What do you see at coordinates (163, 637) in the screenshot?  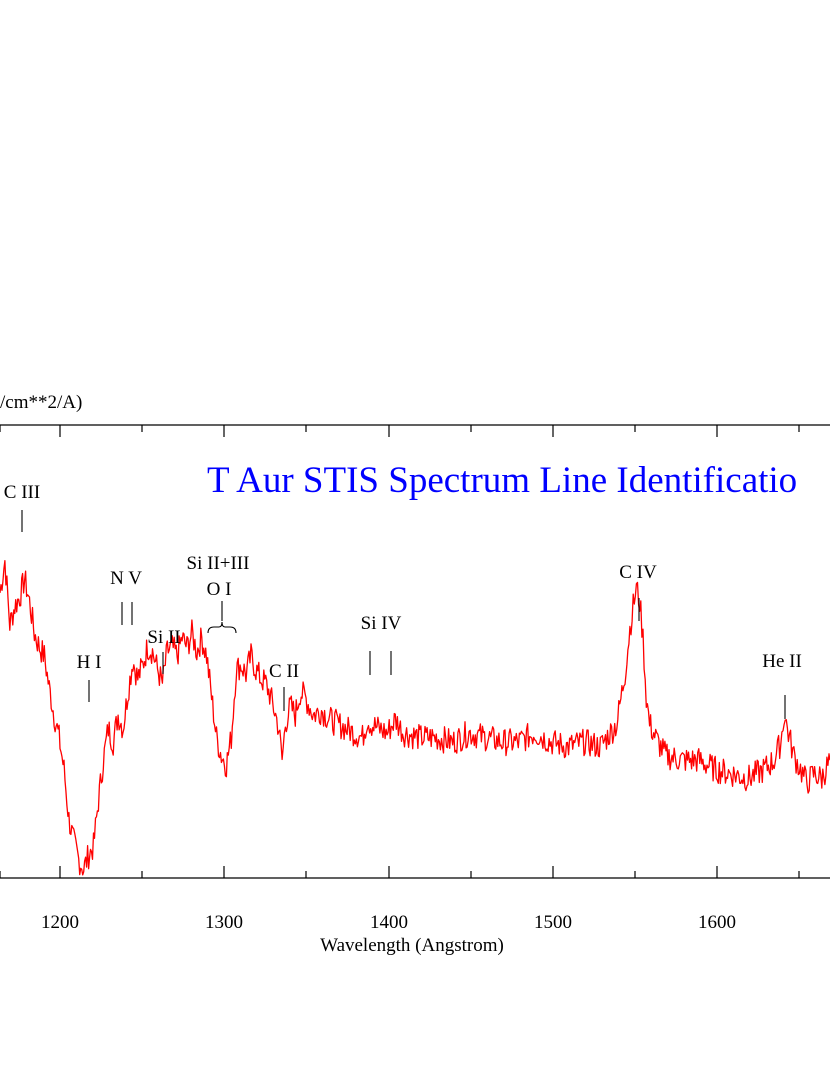 I see `line-id-si-ii: Si II` at bounding box center [163, 637].